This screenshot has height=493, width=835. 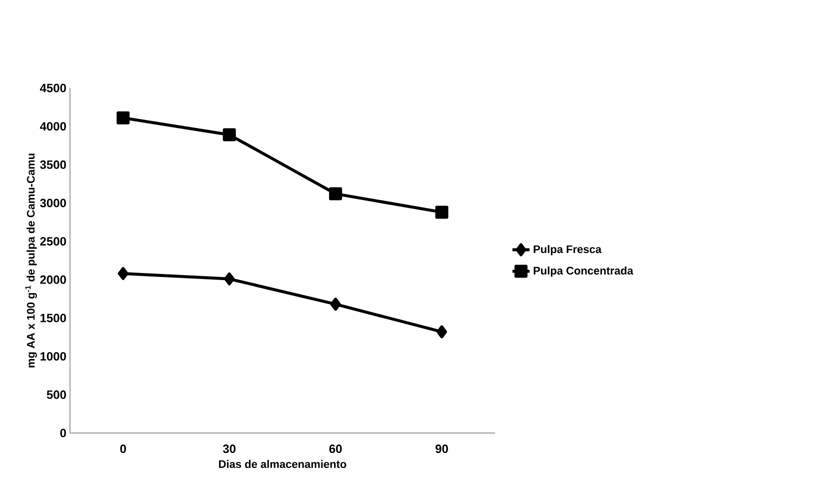 What do you see at coordinates (63, 433) in the screenshot?
I see `y-tick-label: 0` at bounding box center [63, 433].